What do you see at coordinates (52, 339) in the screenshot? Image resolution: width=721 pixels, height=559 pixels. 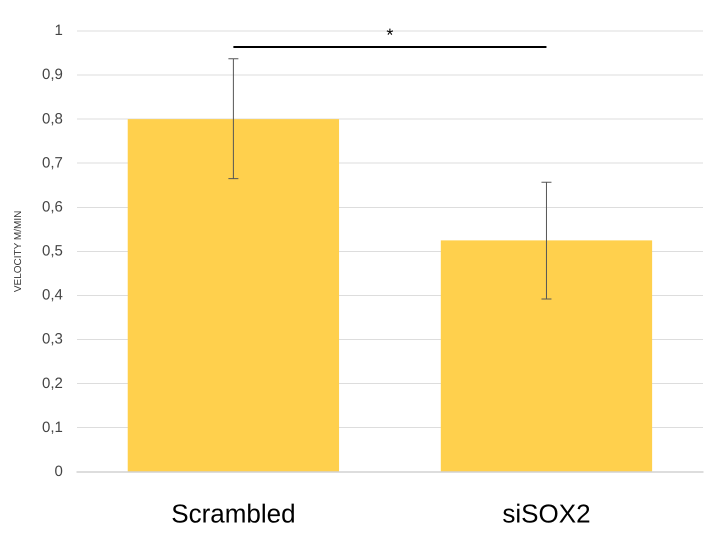 I see `y-tick-label: 0,3` at bounding box center [52, 339].